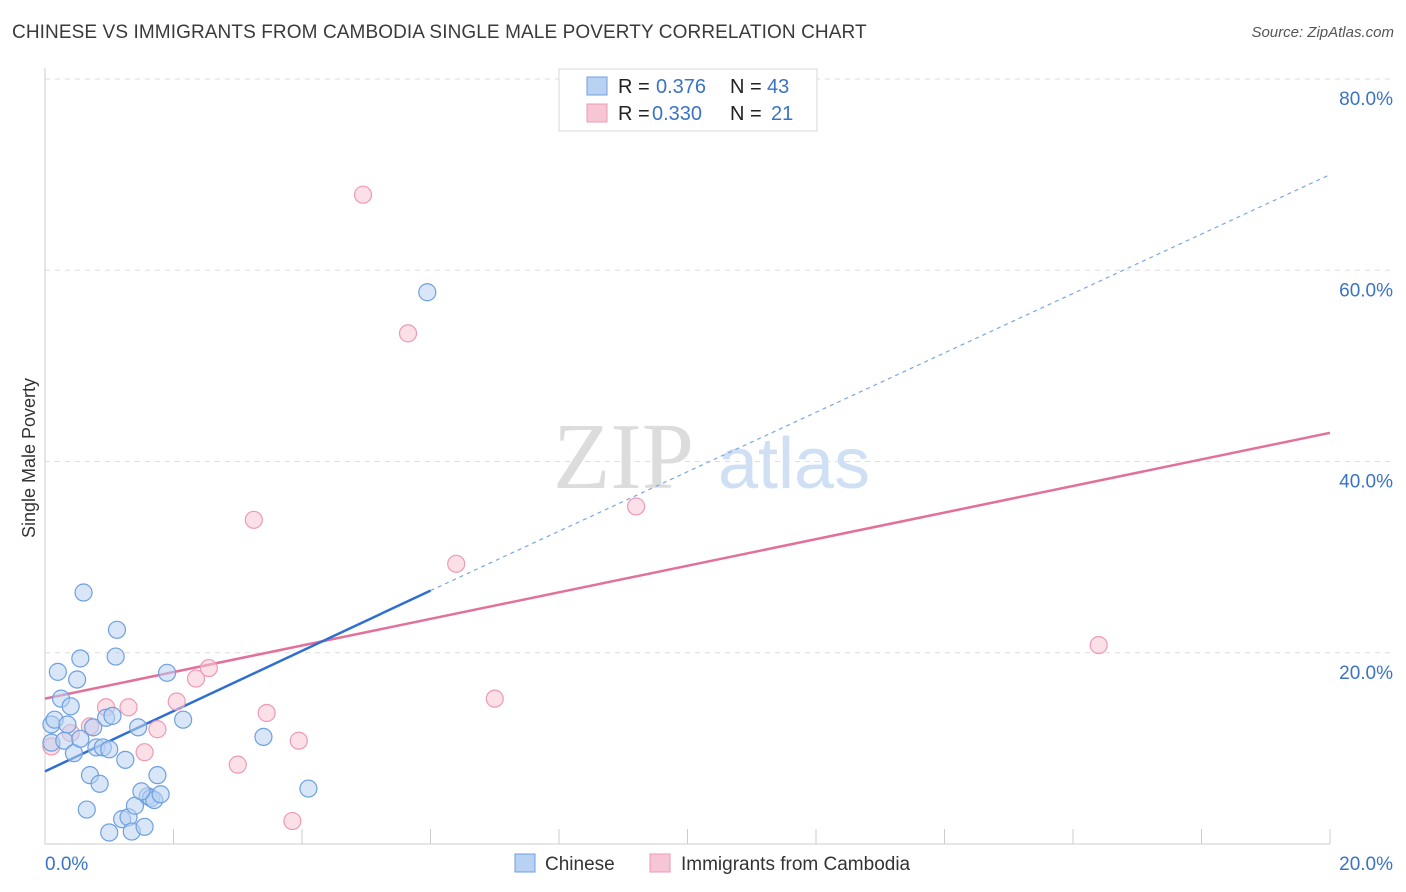 The width and height of the screenshot is (1406, 892). I want to click on legend-n-label-cambodia: N =, so click(746, 114).